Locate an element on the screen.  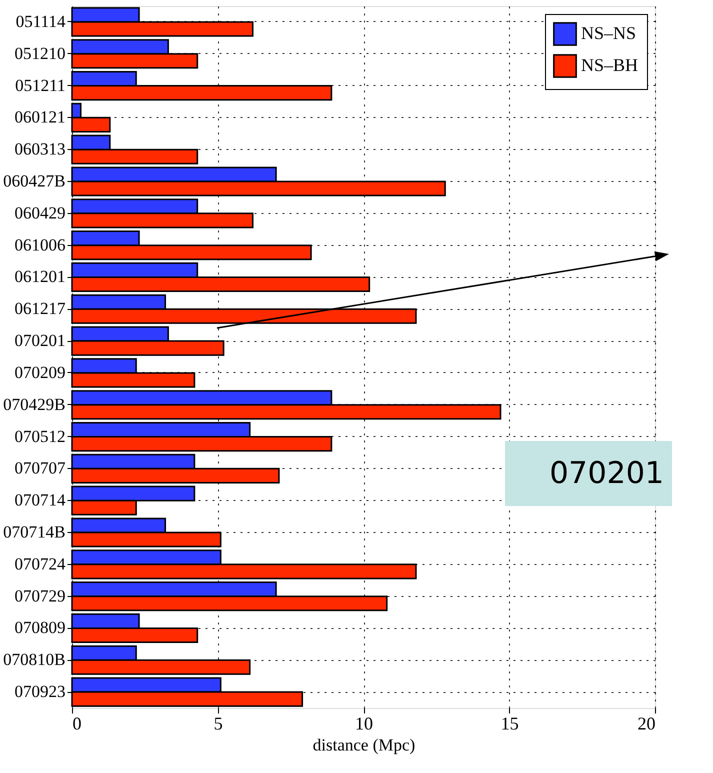
legend-label: NS–BH is located at coordinates (609, 65).